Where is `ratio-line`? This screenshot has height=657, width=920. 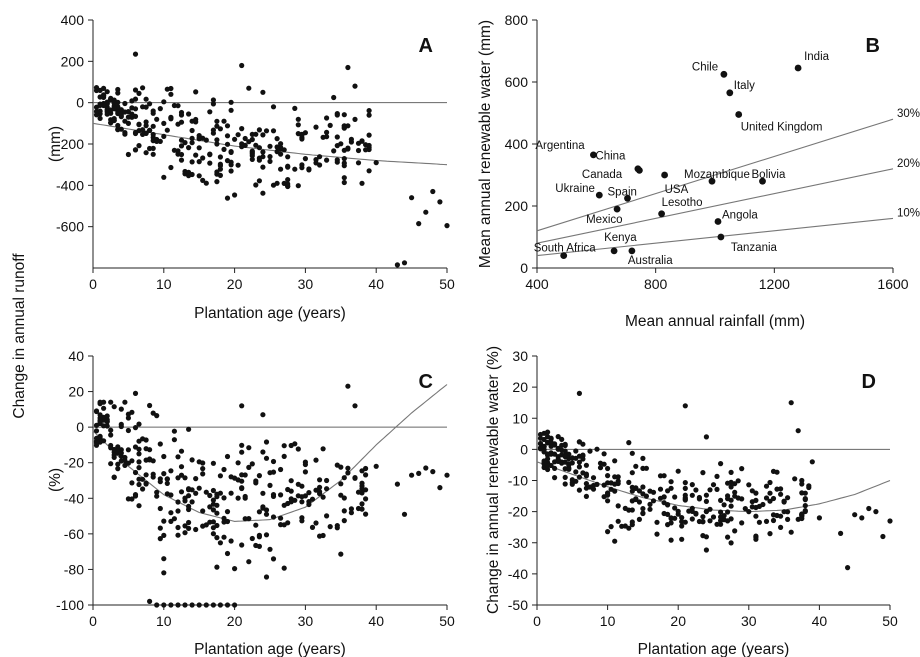
ratio-line is located at coordinates (715, 175).